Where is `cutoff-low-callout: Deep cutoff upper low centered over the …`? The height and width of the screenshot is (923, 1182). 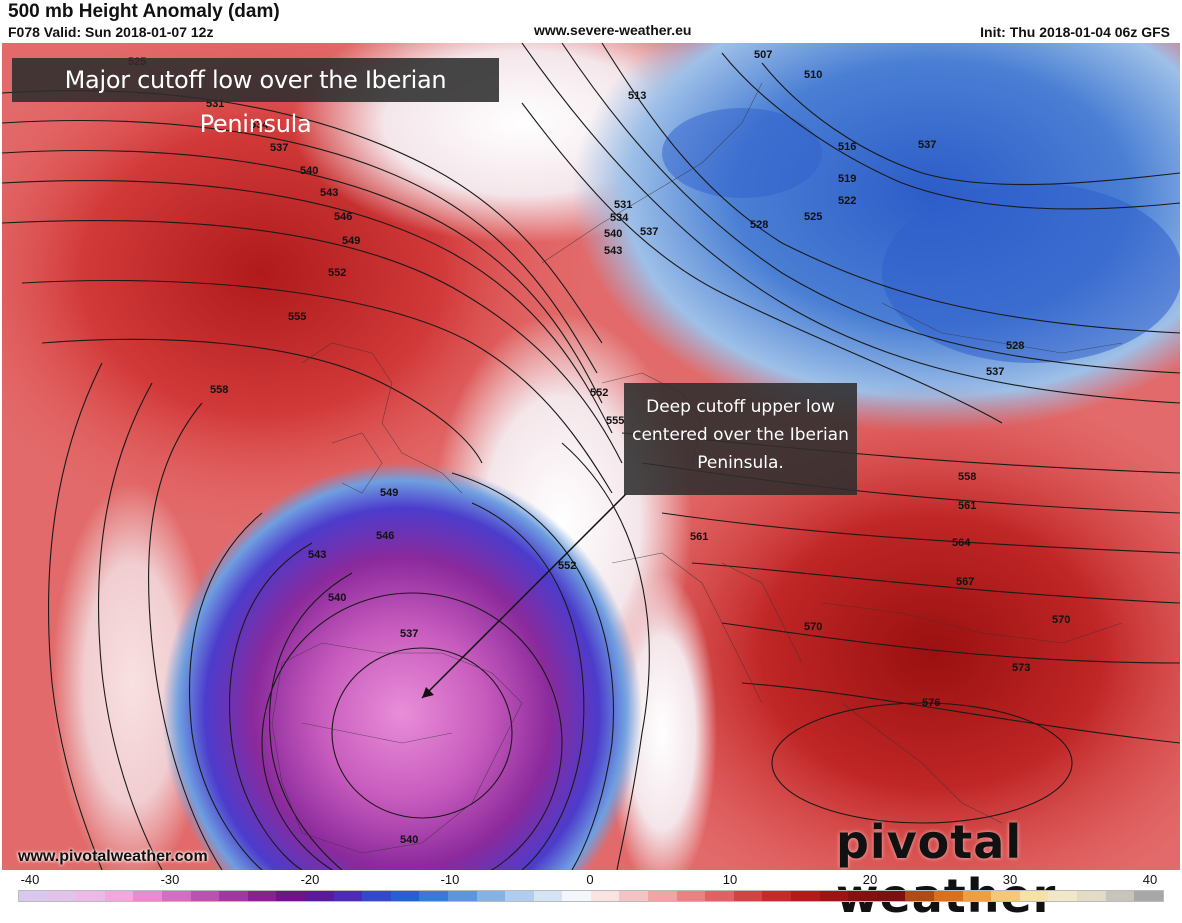
cutoff-low-callout: Deep cutoff upper low centered over the … is located at coordinates (740, 439).